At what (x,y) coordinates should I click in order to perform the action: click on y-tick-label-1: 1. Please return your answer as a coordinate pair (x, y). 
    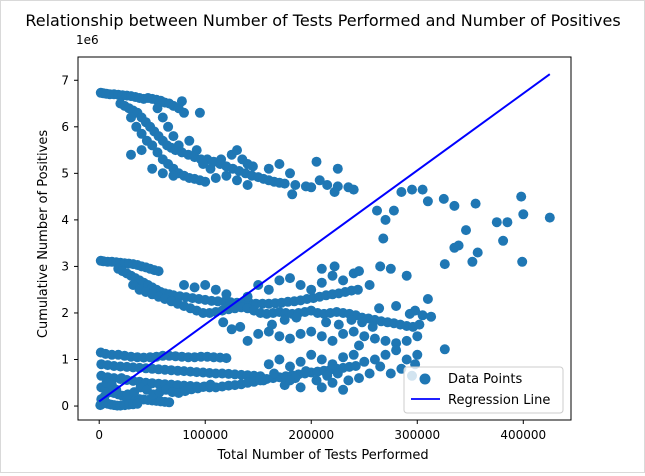
    Looking at the image, I should click on (65, 360).